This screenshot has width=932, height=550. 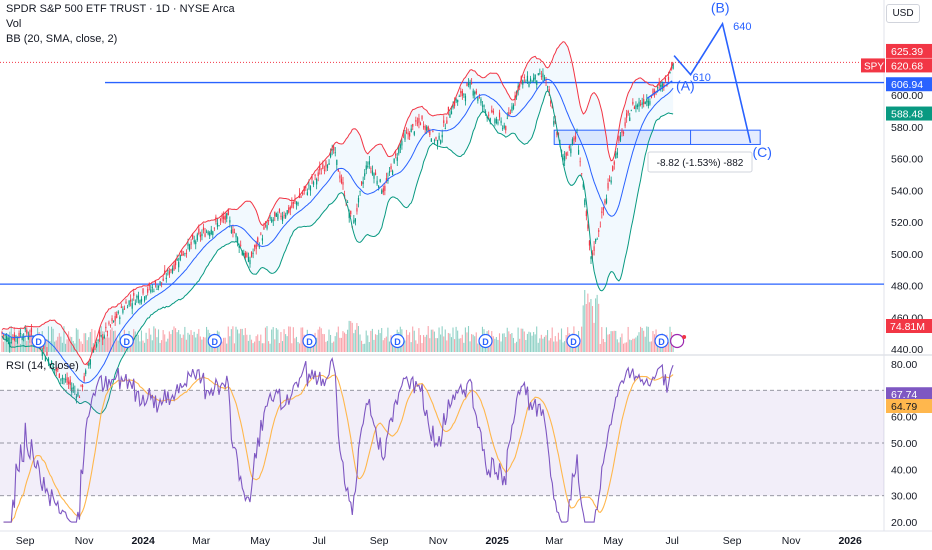 I want to click on rsi-tick-label: 40.00, so click(x=904, y=470).